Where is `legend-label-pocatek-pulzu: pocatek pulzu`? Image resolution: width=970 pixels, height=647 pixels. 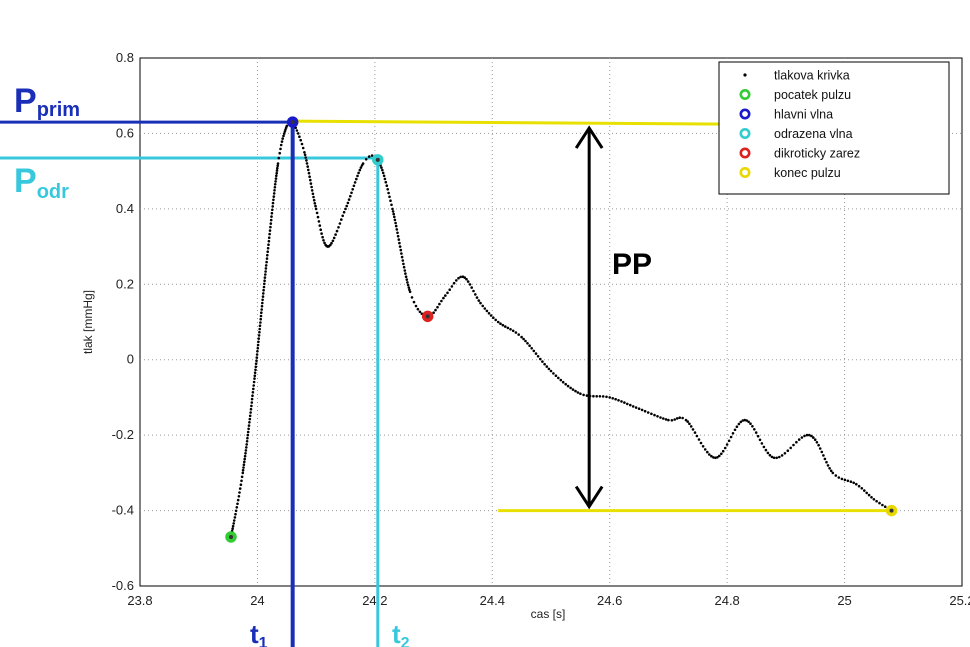 legend-label-pocatek-pulzu: pocatek pulzu is located at coordinates (812, 95).